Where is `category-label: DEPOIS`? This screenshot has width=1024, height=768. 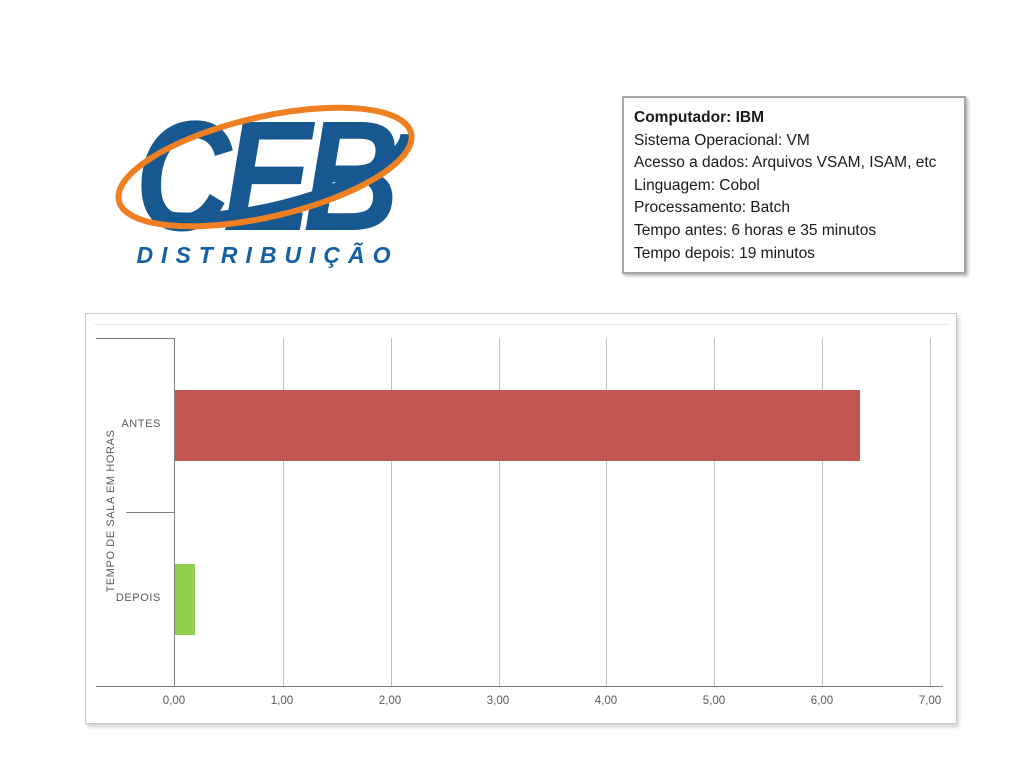 category-label: DEPOIS is located at coordinates (138, 598).